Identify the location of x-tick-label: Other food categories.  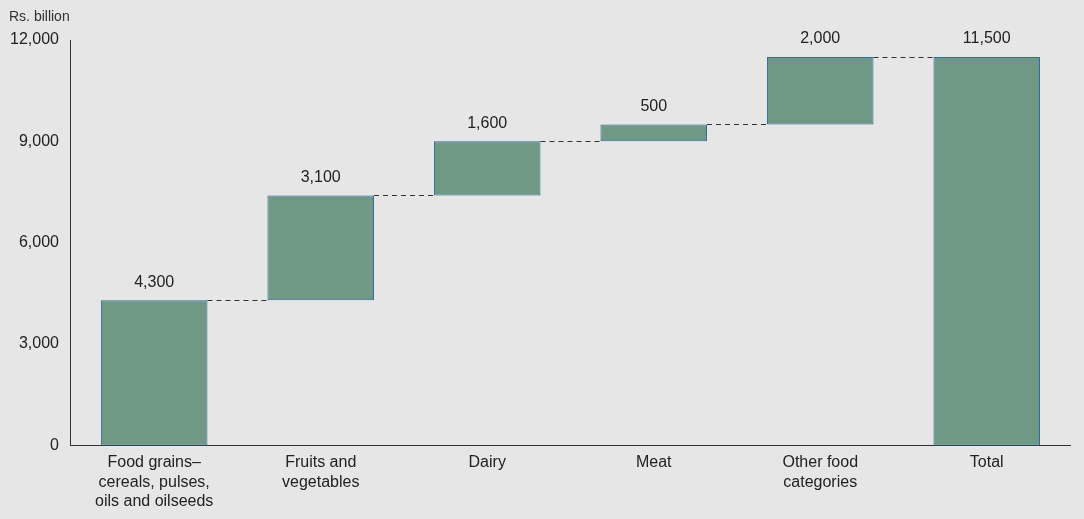
(820, 471).